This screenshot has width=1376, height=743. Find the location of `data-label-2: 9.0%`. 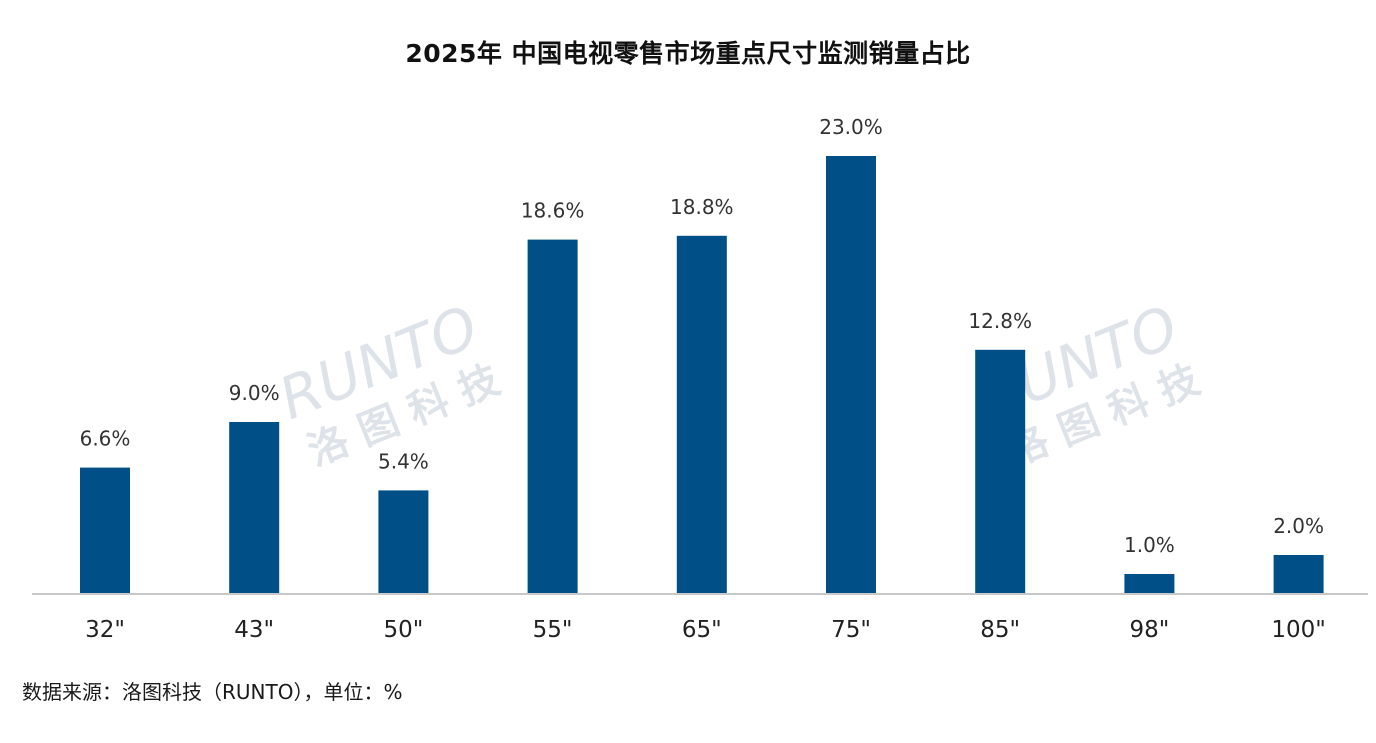

data-label-2: 9.0% is located at coordinates (254, 393).